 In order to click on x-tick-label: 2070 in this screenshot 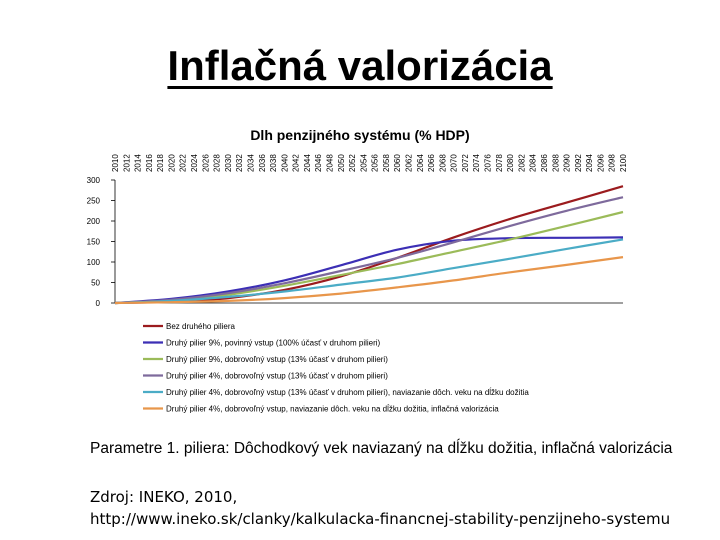, I will do `click(454, 163)`.